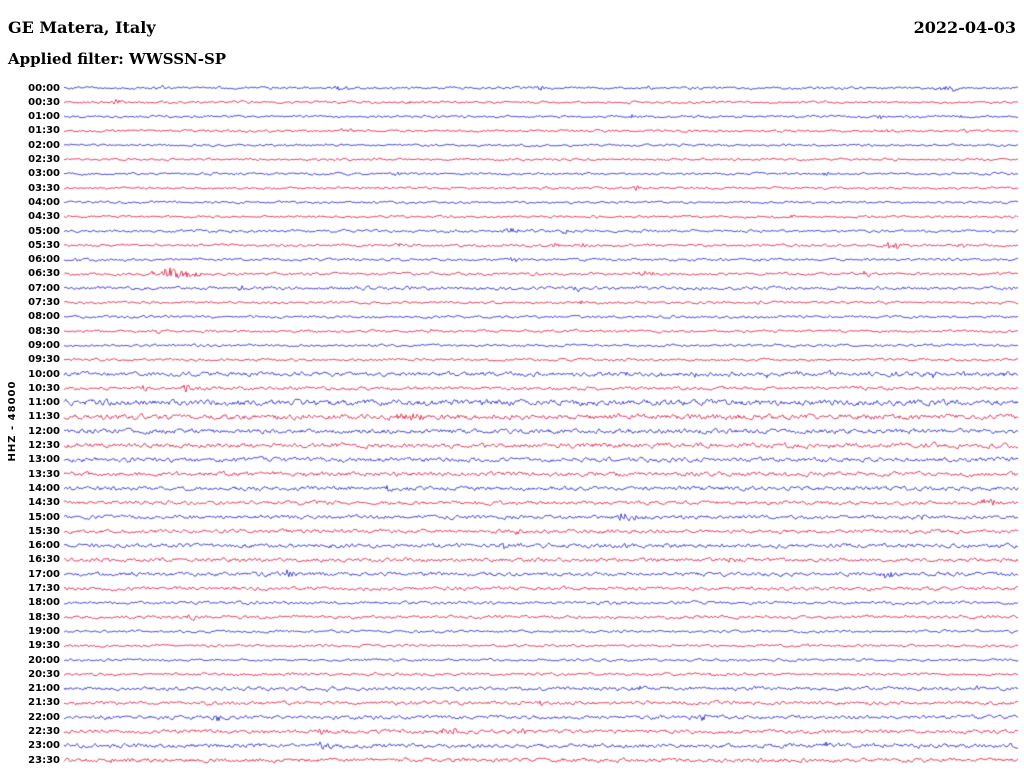 This screenshot has width=1024, height=780. I want to click on time-label: 08:00, so click(44, 317).